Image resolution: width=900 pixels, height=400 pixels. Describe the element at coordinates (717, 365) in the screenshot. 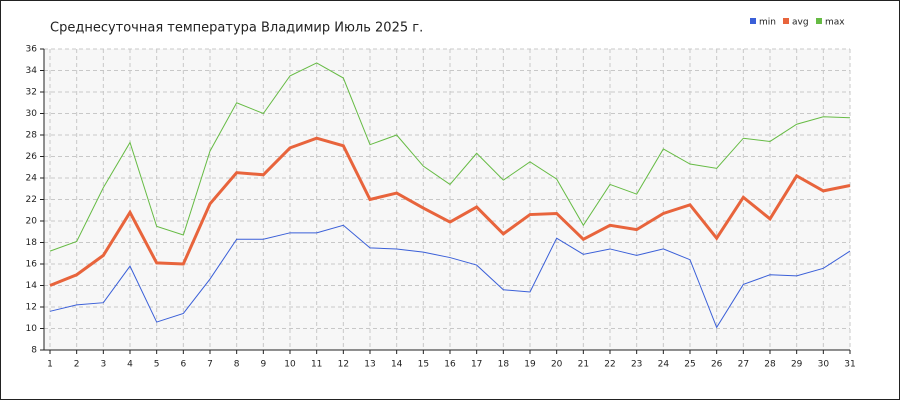

I see `x-tick-label: 26` at that location.